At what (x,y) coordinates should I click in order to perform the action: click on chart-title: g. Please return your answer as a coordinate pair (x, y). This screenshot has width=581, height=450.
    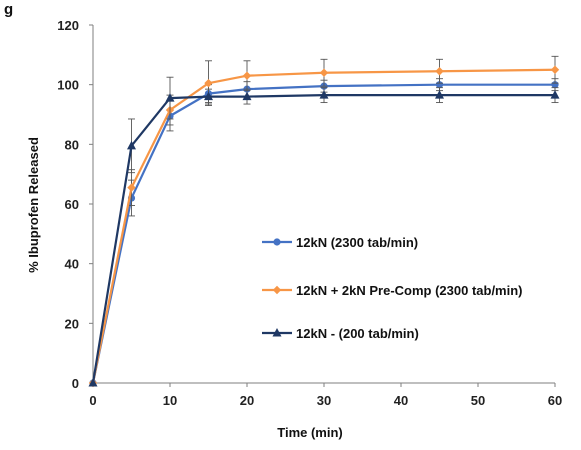
    Looking at the image, I should click on (8, 9).